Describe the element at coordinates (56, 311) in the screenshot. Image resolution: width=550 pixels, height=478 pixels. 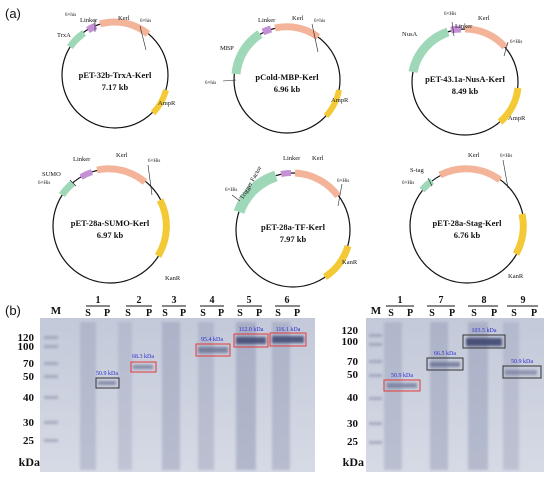
I see `marker-label: M` at that location.